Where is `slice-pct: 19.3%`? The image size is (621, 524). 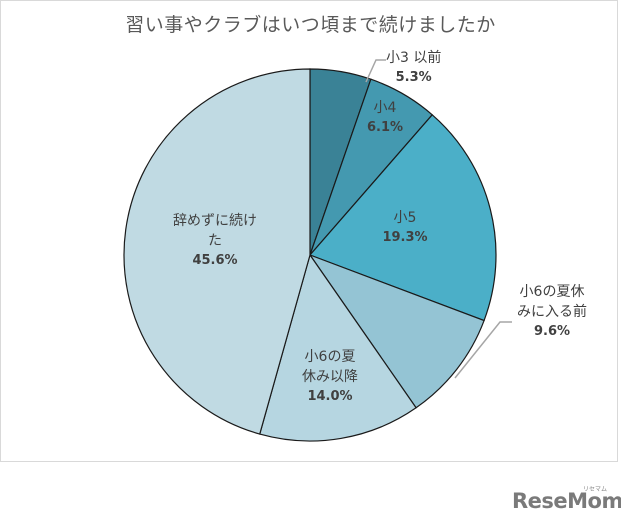 slice-pct: 19.3% is located at coordinates (405, 237).